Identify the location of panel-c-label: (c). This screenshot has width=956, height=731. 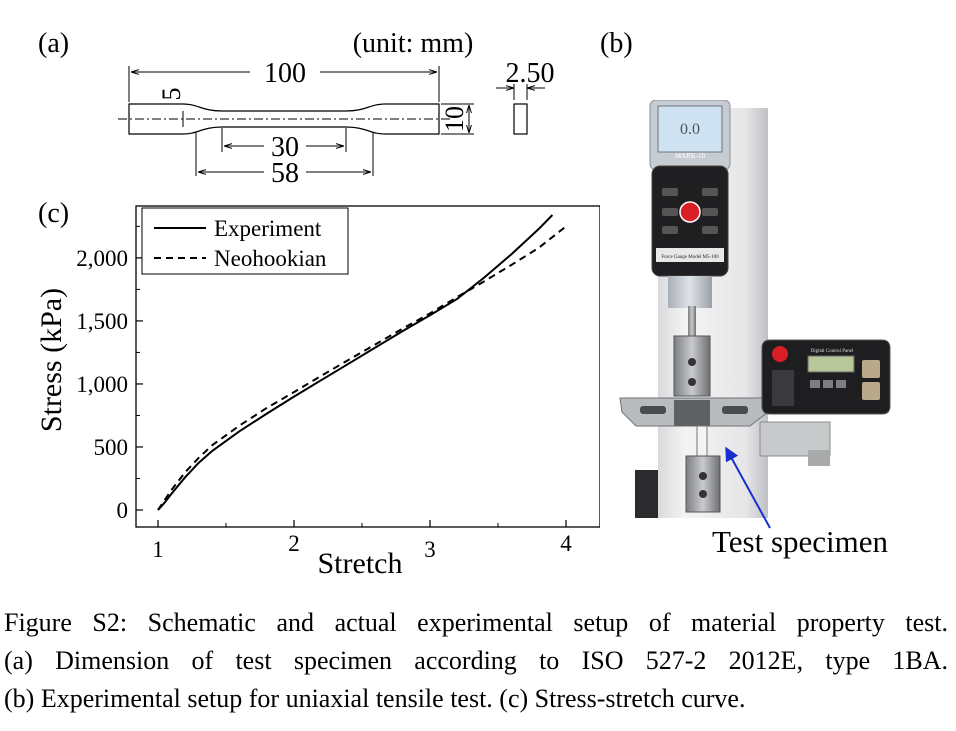
(54, 213).